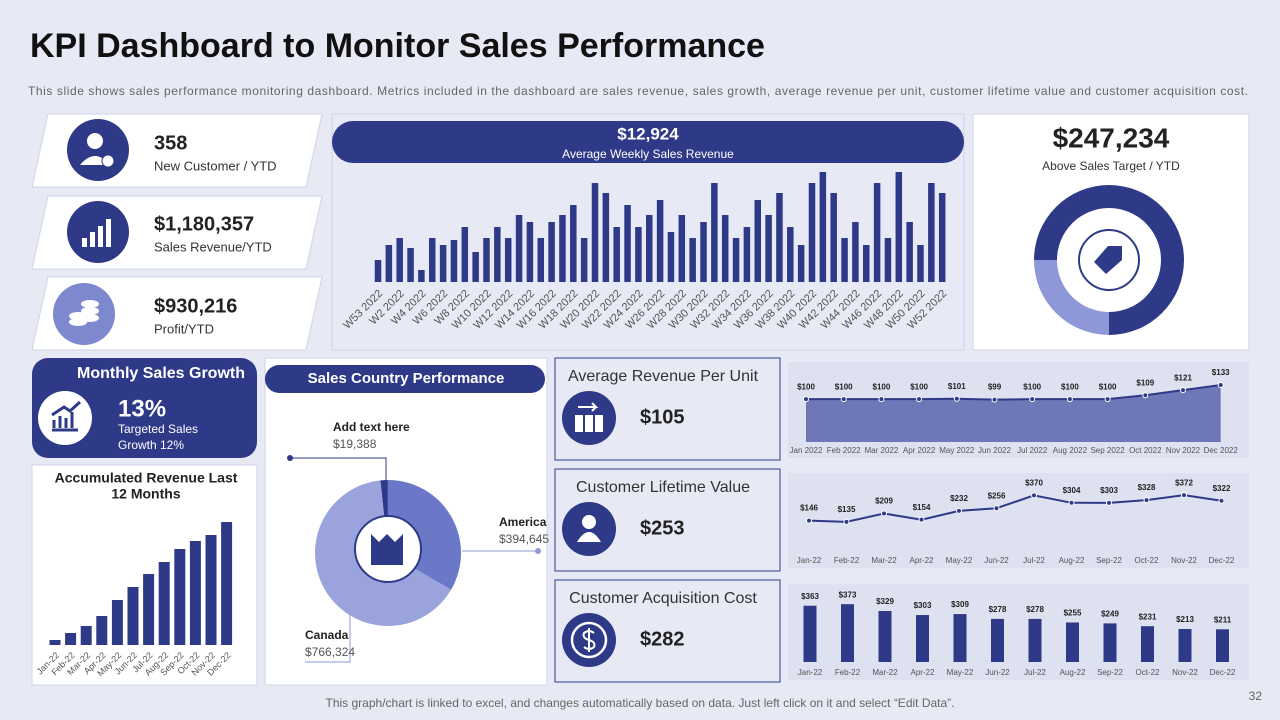 The height and width of the screenshot is (720, 1280). What do you see at coordinates (1109, 560) in the screenshot?
I see `x-tick-label: Sep-22` at bounding box center [1109, 560].